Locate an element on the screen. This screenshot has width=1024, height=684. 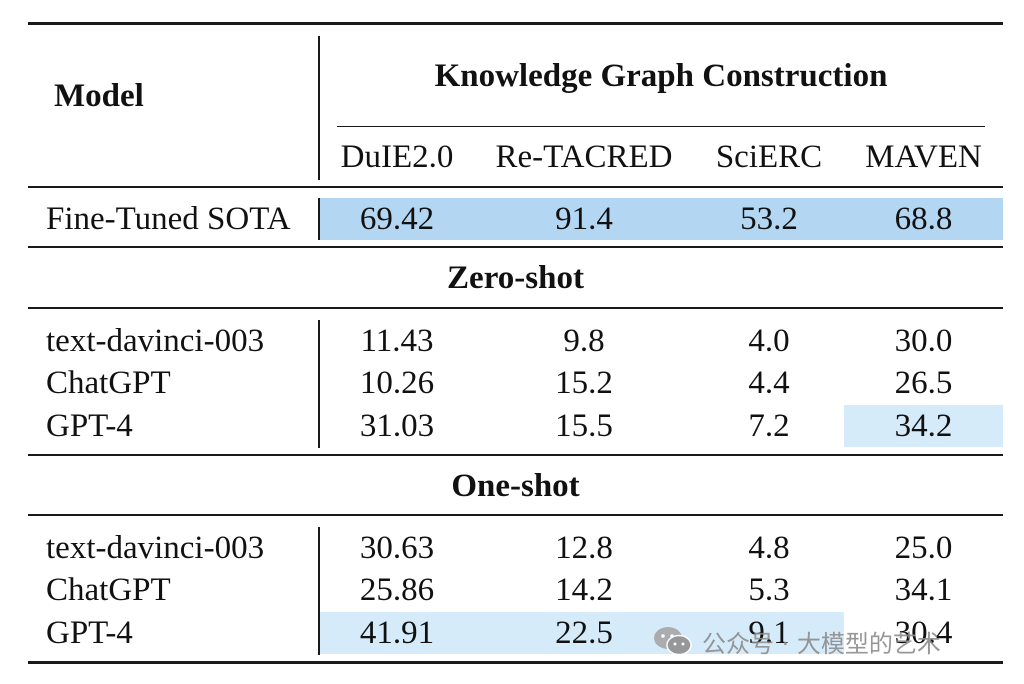
cell-zeroshot-gpt4-scierc: 7.2 is located at coordinates (769, 426).